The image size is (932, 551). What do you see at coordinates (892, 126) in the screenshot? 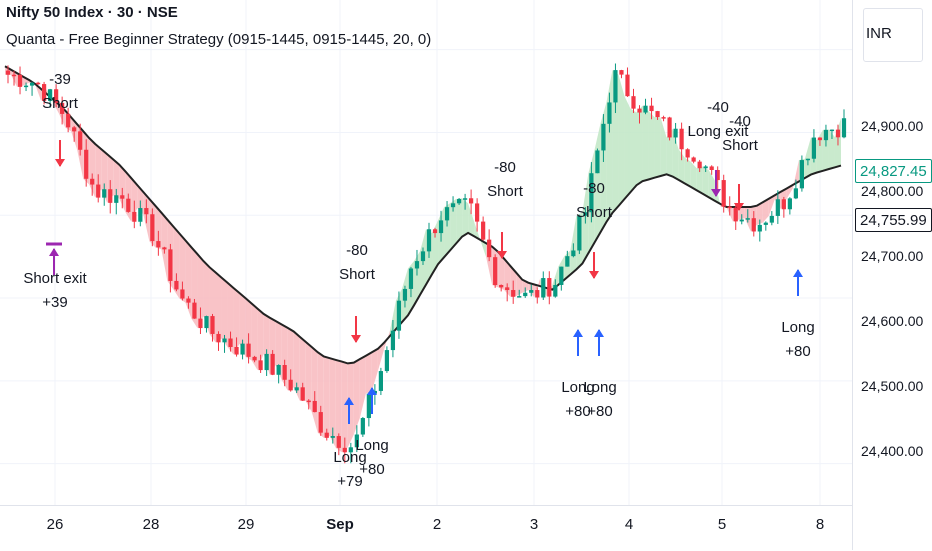
I see `price-tick: 24,900.00` at bounding box center [892, 126].